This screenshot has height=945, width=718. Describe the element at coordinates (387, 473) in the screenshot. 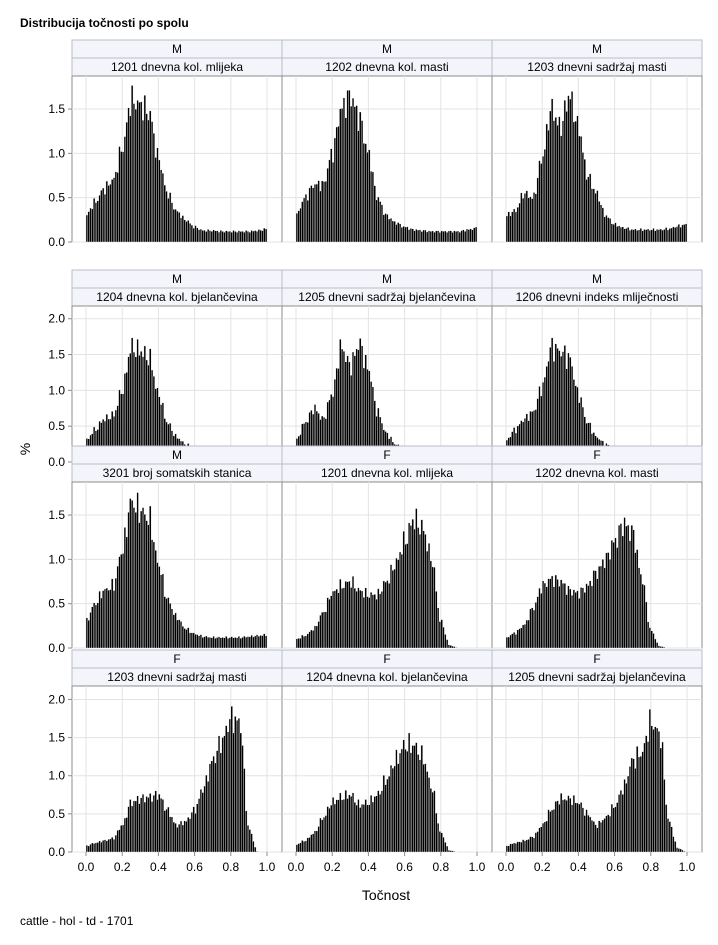

I see `panel-trait-label: 1201 dnevna kol. mlijeka` at that location.